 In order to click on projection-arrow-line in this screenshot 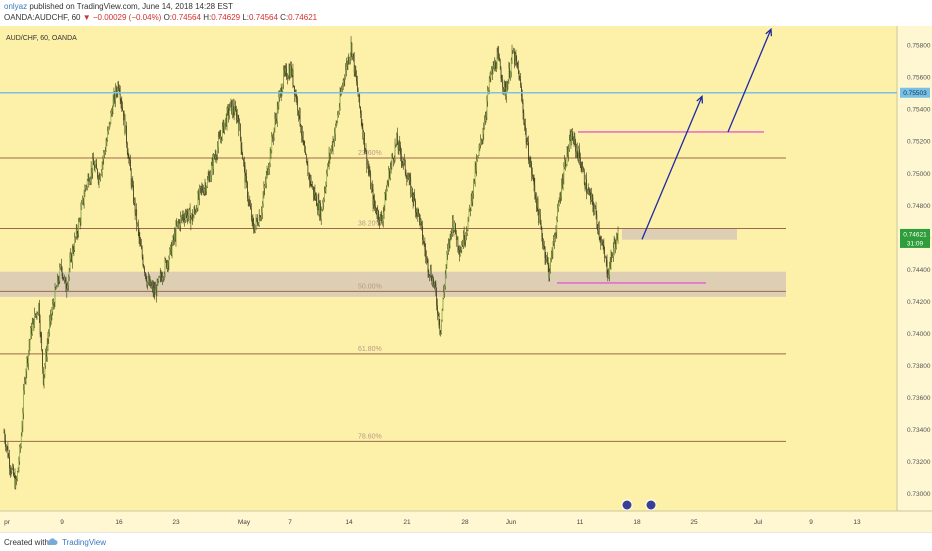, I will do `click(749, 80)`.